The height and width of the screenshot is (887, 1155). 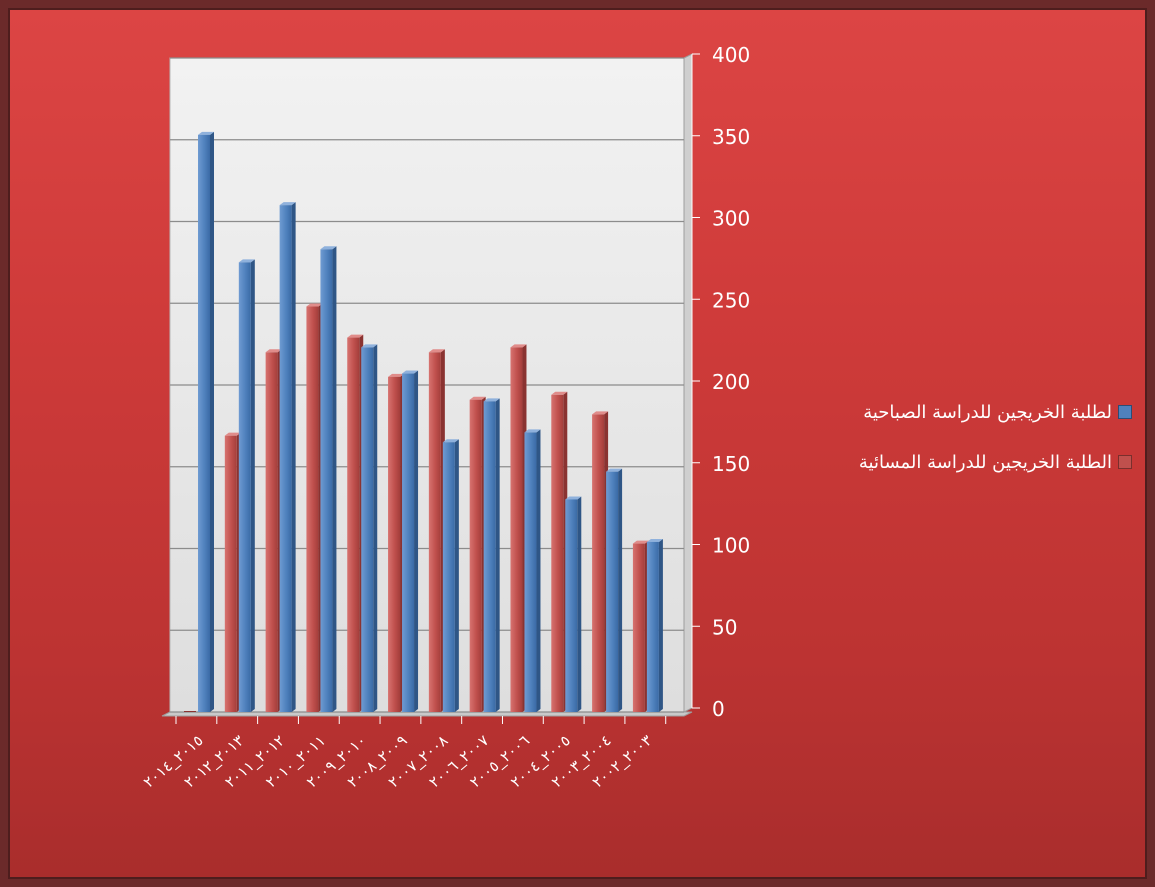 I want to click on y-tick-label: 350, so click(x=731, y=137).